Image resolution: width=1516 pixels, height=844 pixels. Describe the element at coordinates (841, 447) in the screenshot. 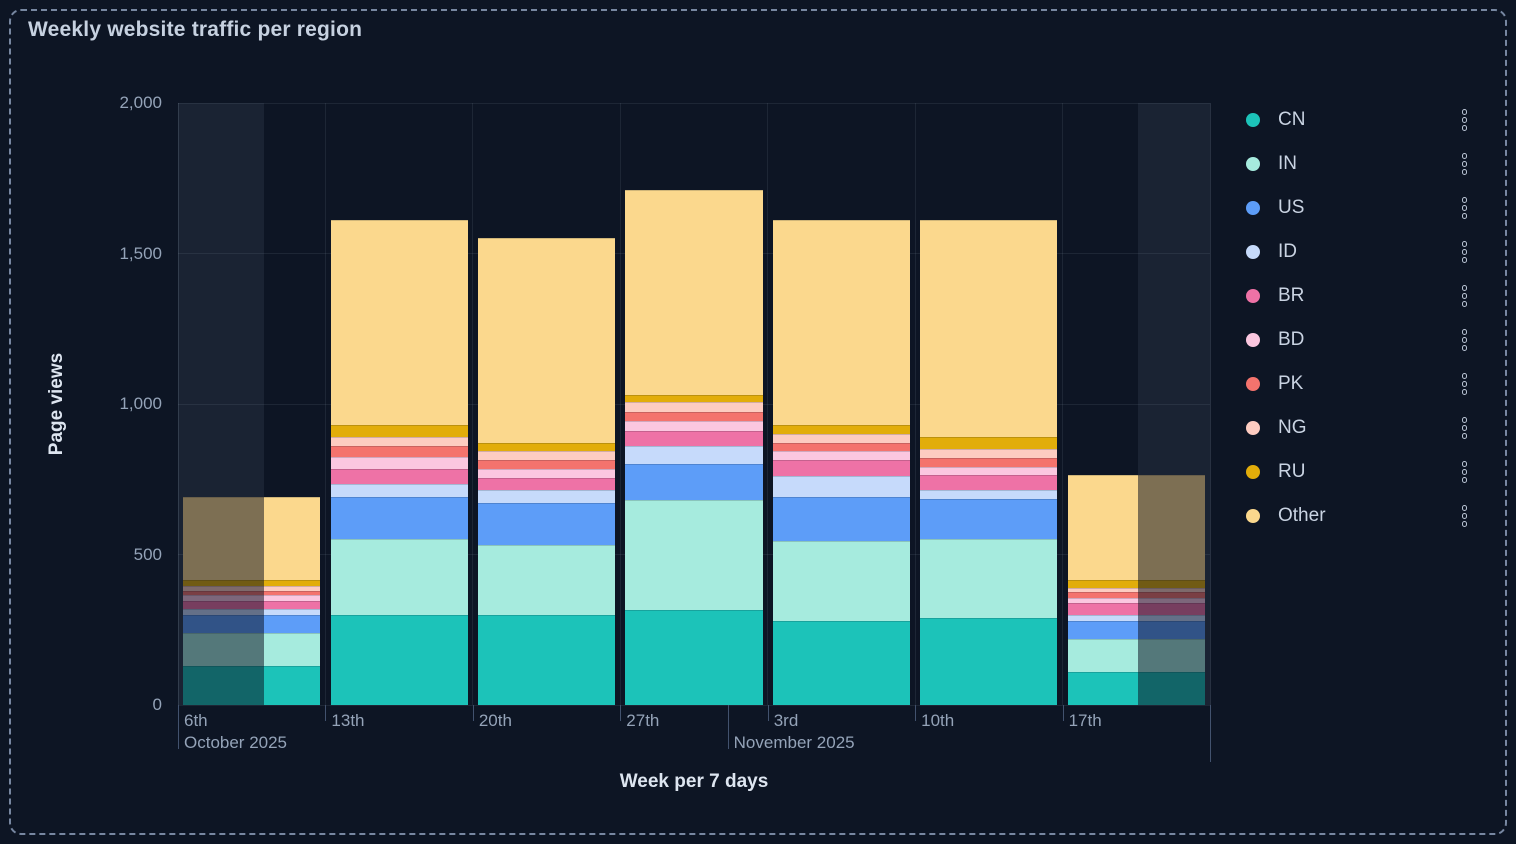

I see `bar-segment-pk-3rd` at that location.